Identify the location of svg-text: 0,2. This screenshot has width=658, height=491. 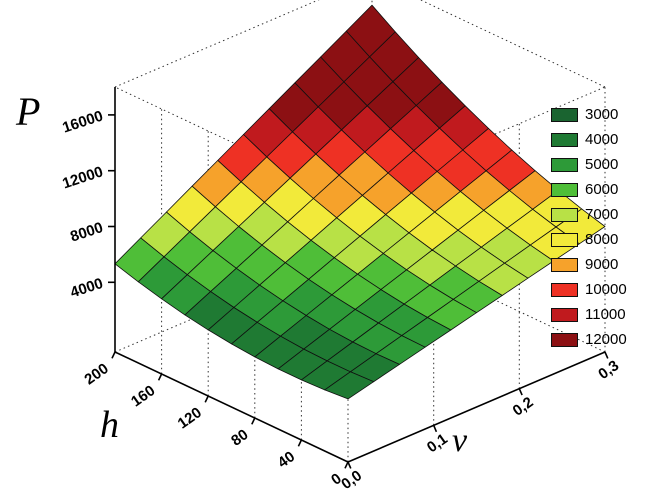
(523, 407).